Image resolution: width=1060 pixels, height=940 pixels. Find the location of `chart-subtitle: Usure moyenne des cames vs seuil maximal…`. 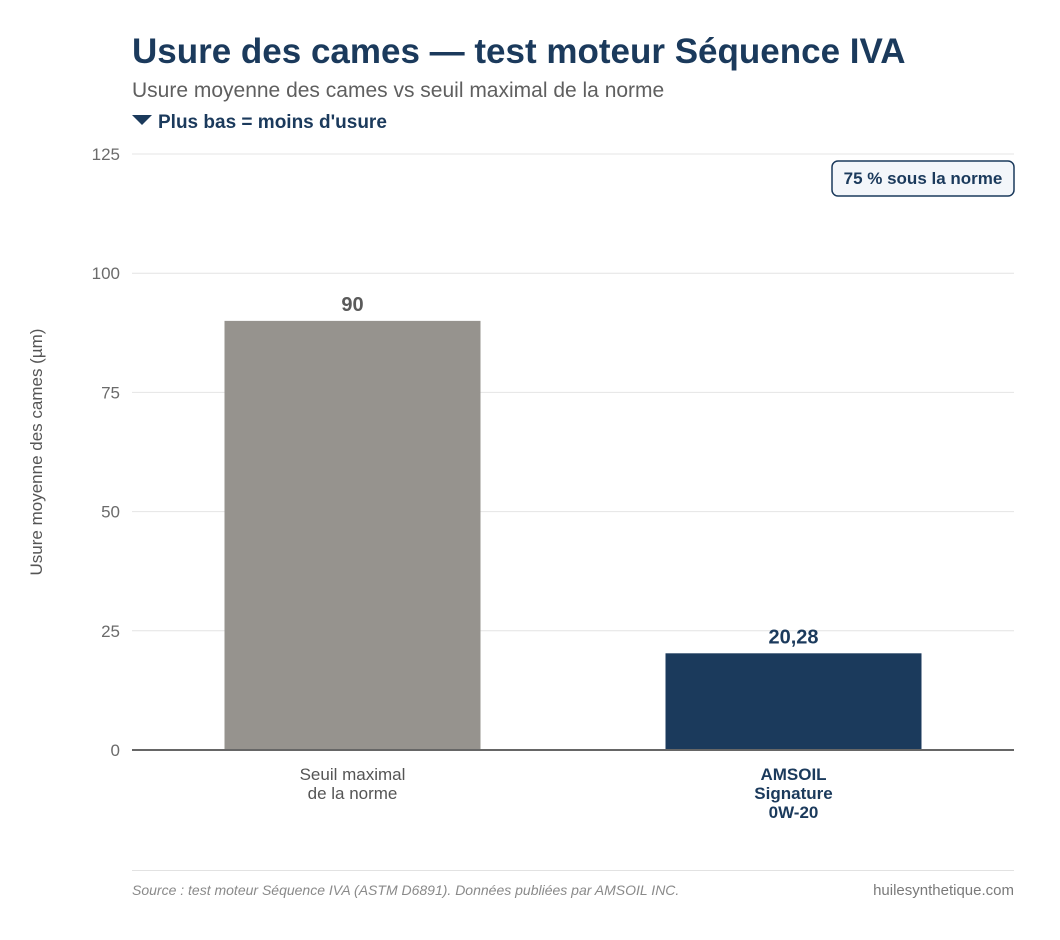

chart-subtitle: Usure moyenne des cames vs seuil maximal… is located at coordinates (398, 90).